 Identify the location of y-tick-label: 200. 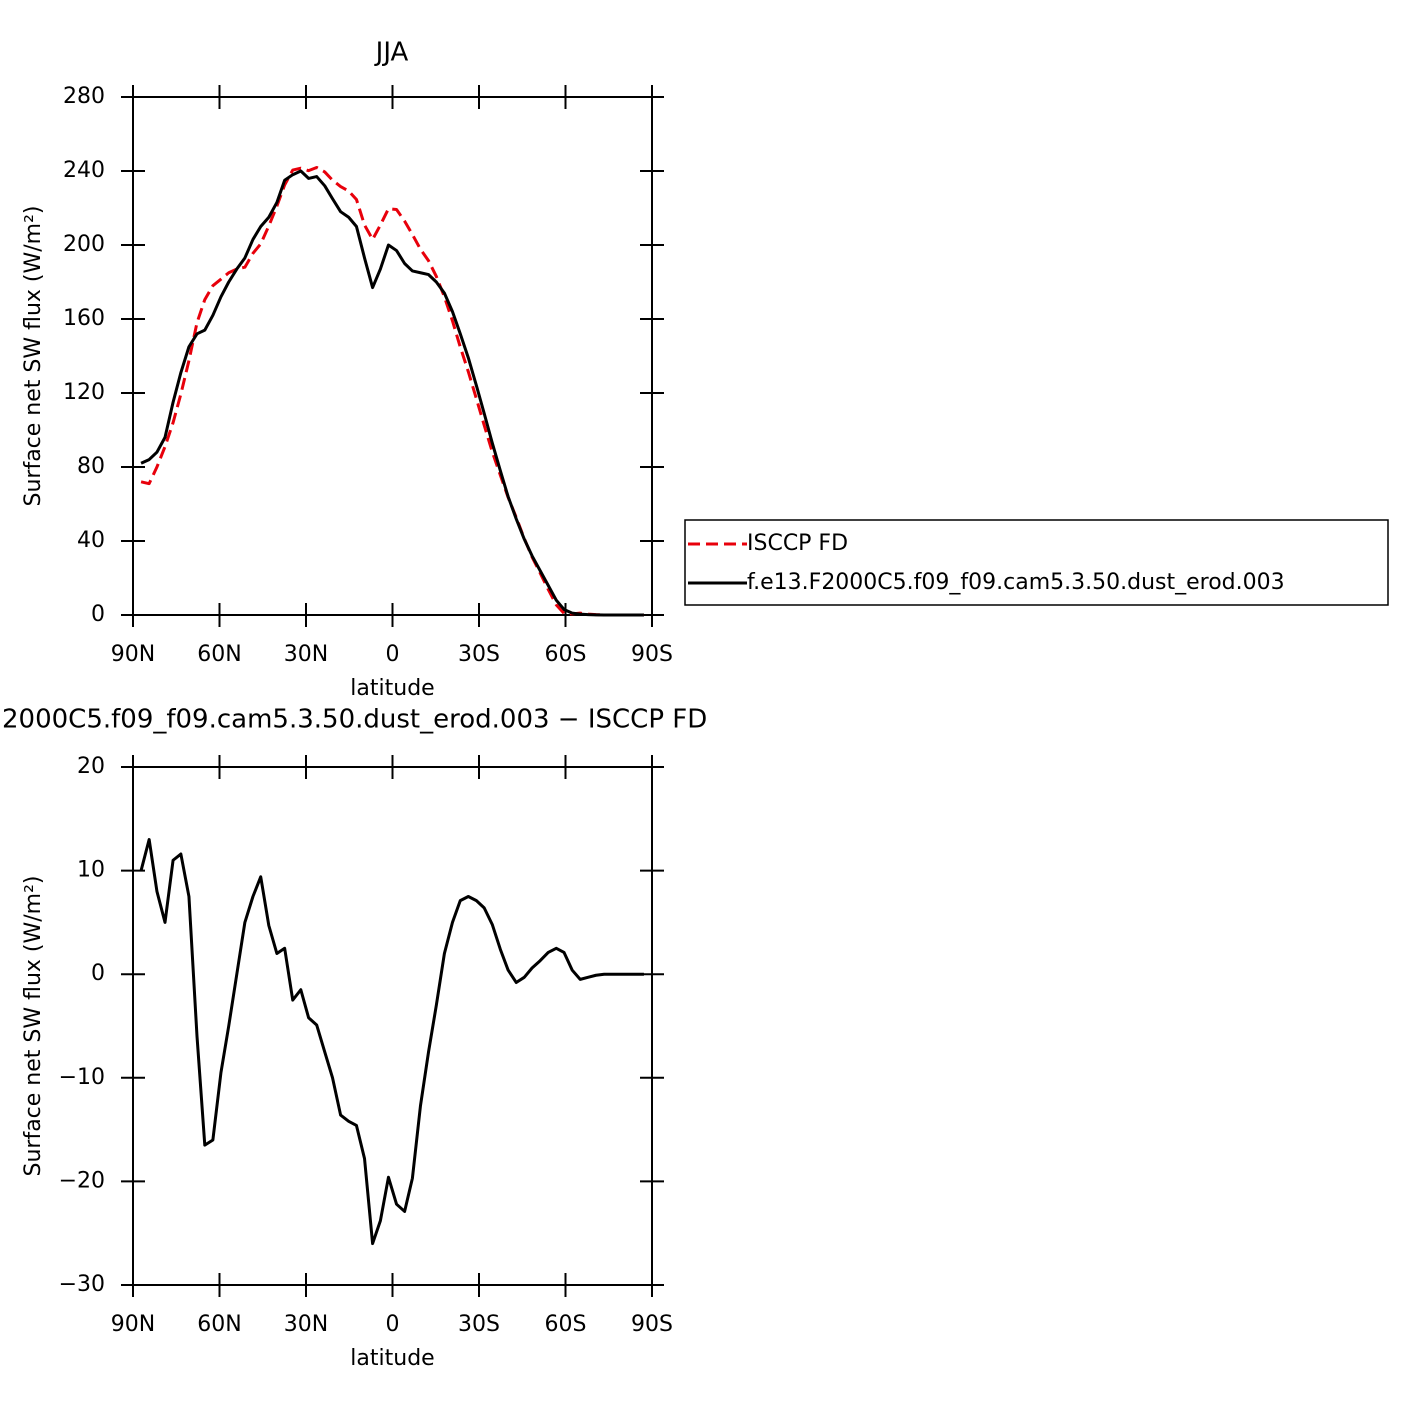
(84, 244).